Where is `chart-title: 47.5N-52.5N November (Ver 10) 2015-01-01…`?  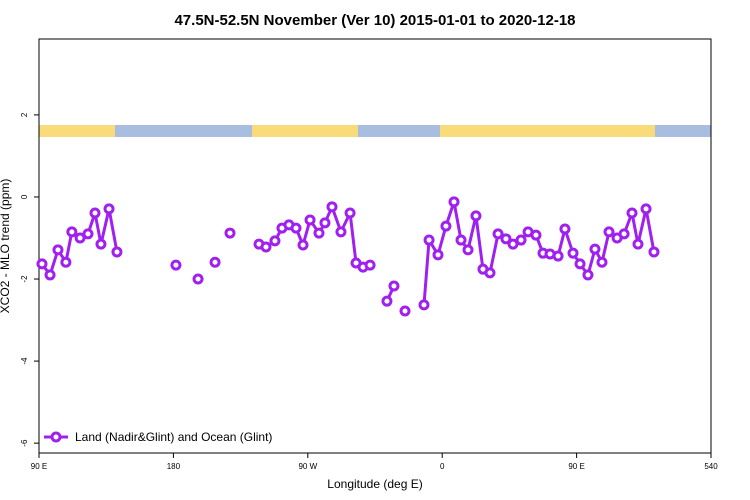 chart-title: 47.5N-52.5N November (Ver 10) 2015-01-01… is located at coordinates (374, 20).